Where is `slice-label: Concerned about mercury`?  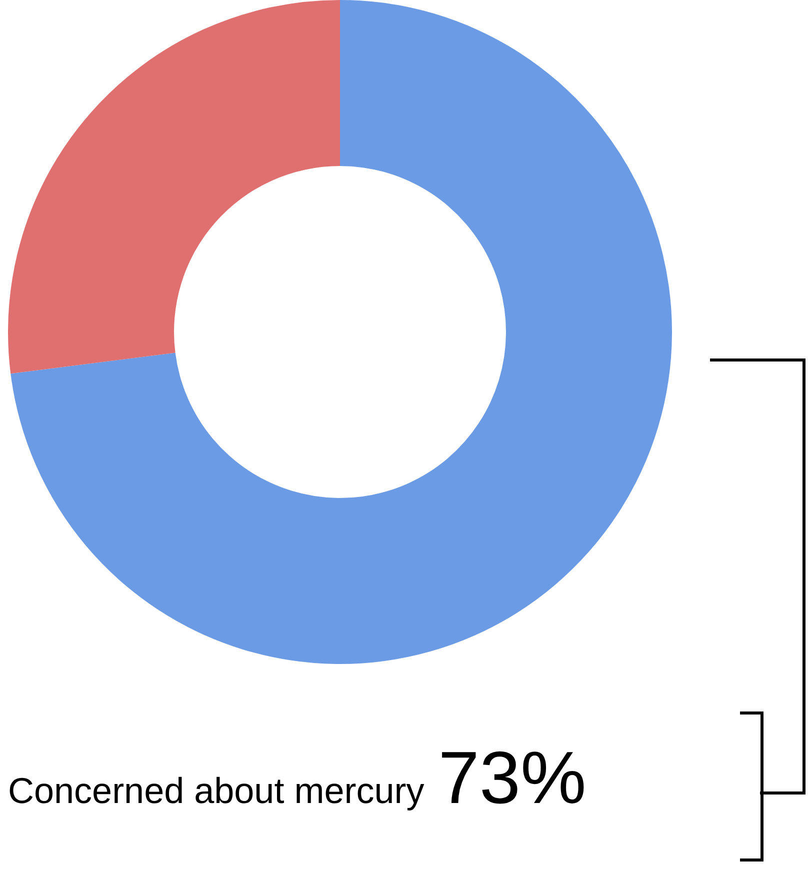 slice-label: Concerned about mercury is located at coordinates (216, 791).